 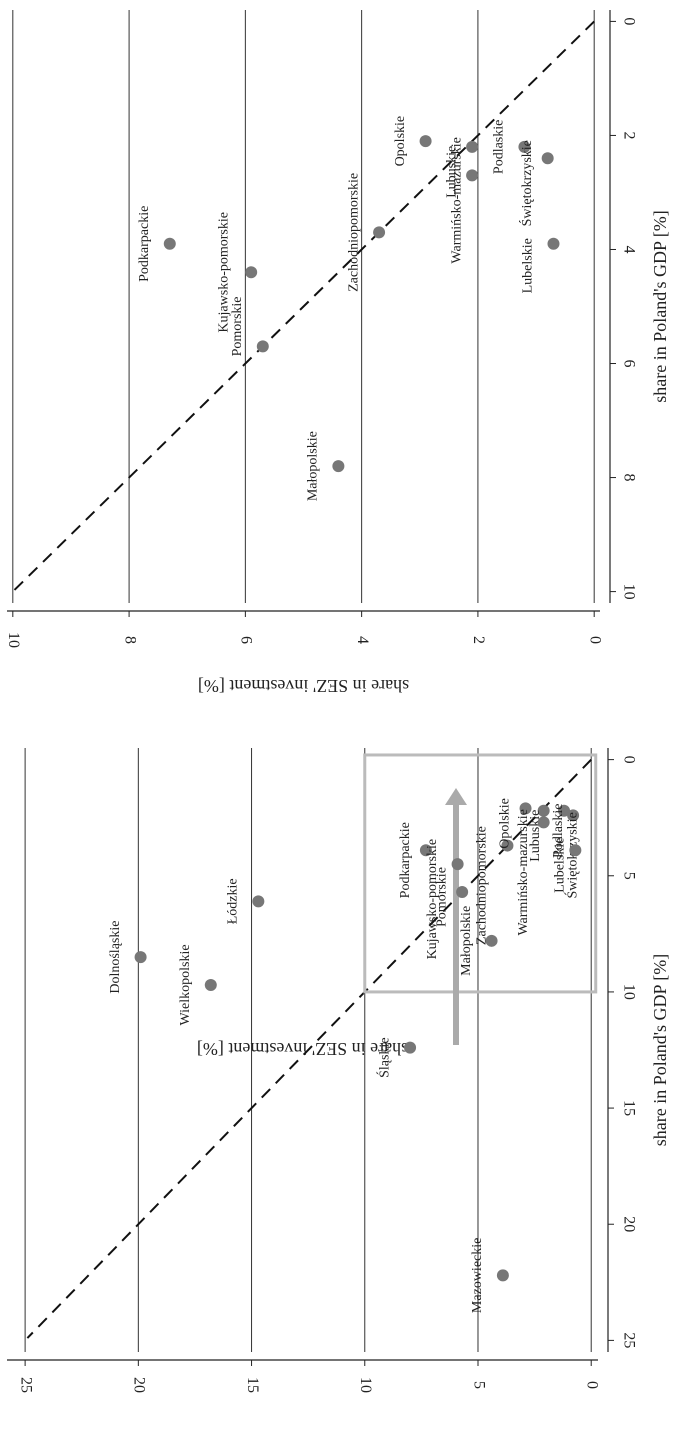 What do you see at coordinates (456, 796) in the screenshot?
I see `zoom-arrow-head` at bounding box center [456, 796].